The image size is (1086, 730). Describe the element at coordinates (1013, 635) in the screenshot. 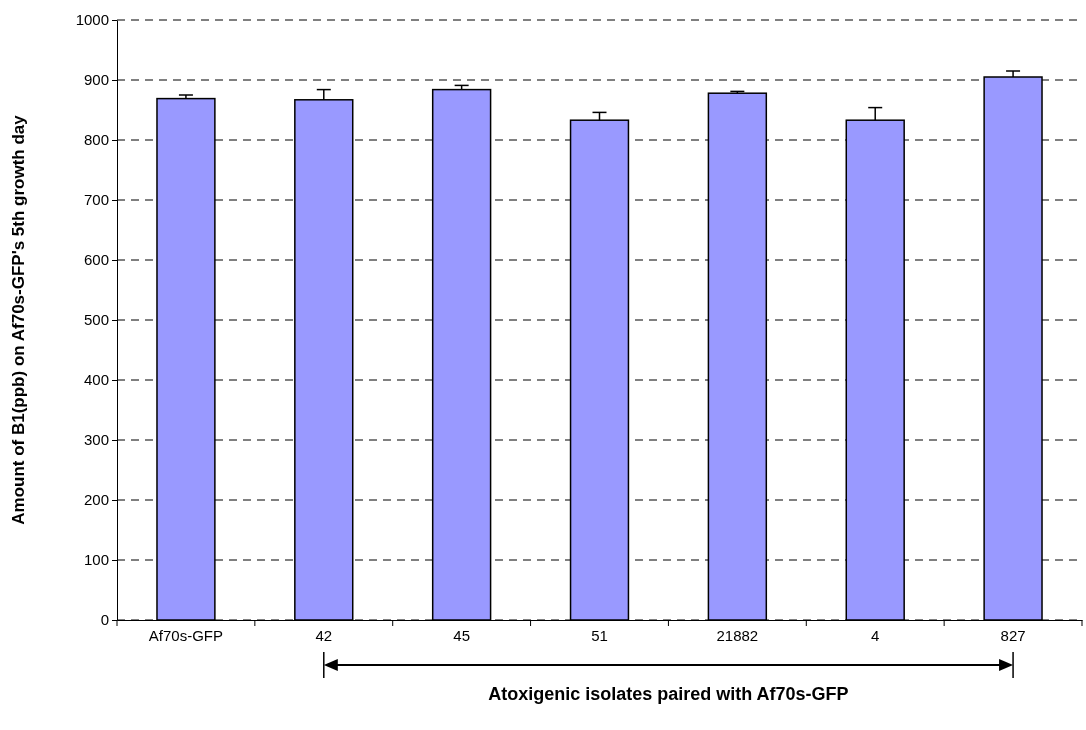

I see `x-tick-label: 827` at that location.